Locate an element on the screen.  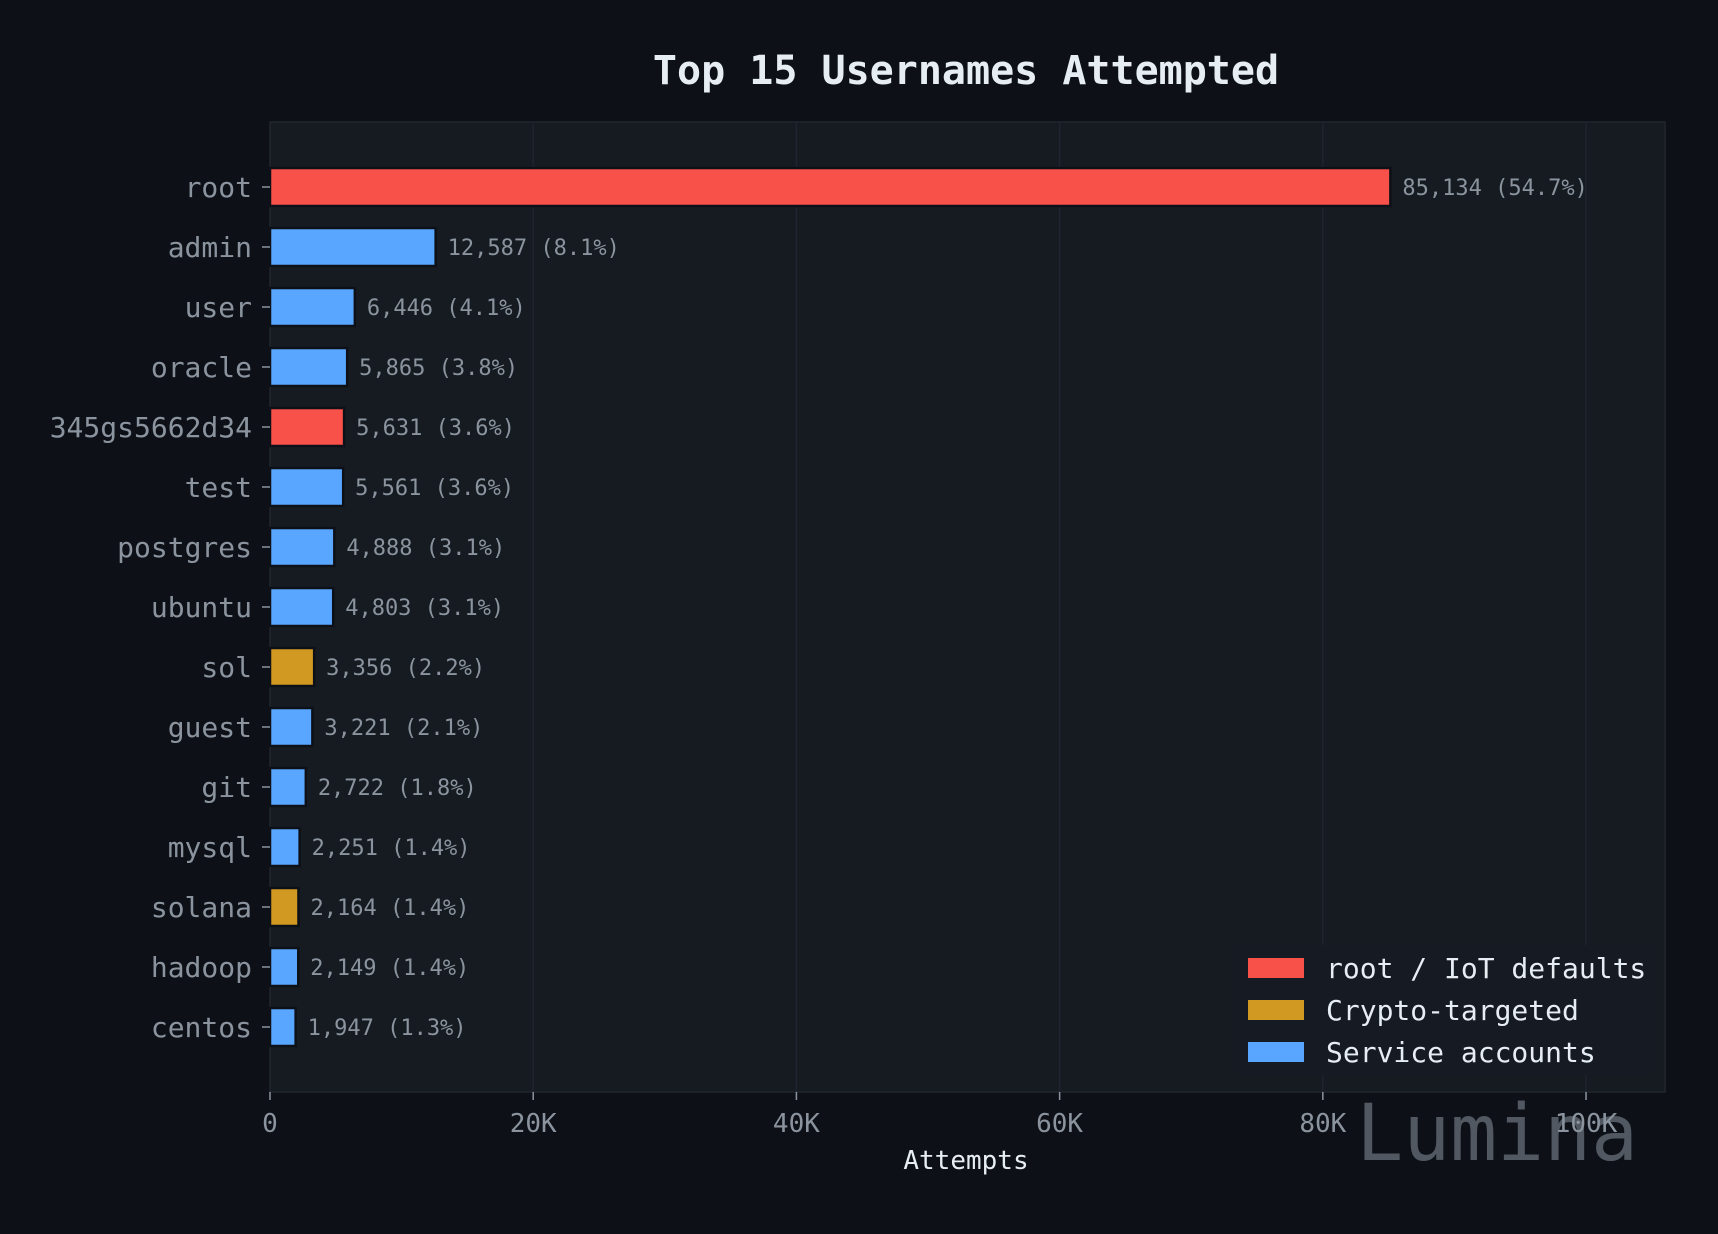
legend-swatch-root is located at coordinates (1276, 968).